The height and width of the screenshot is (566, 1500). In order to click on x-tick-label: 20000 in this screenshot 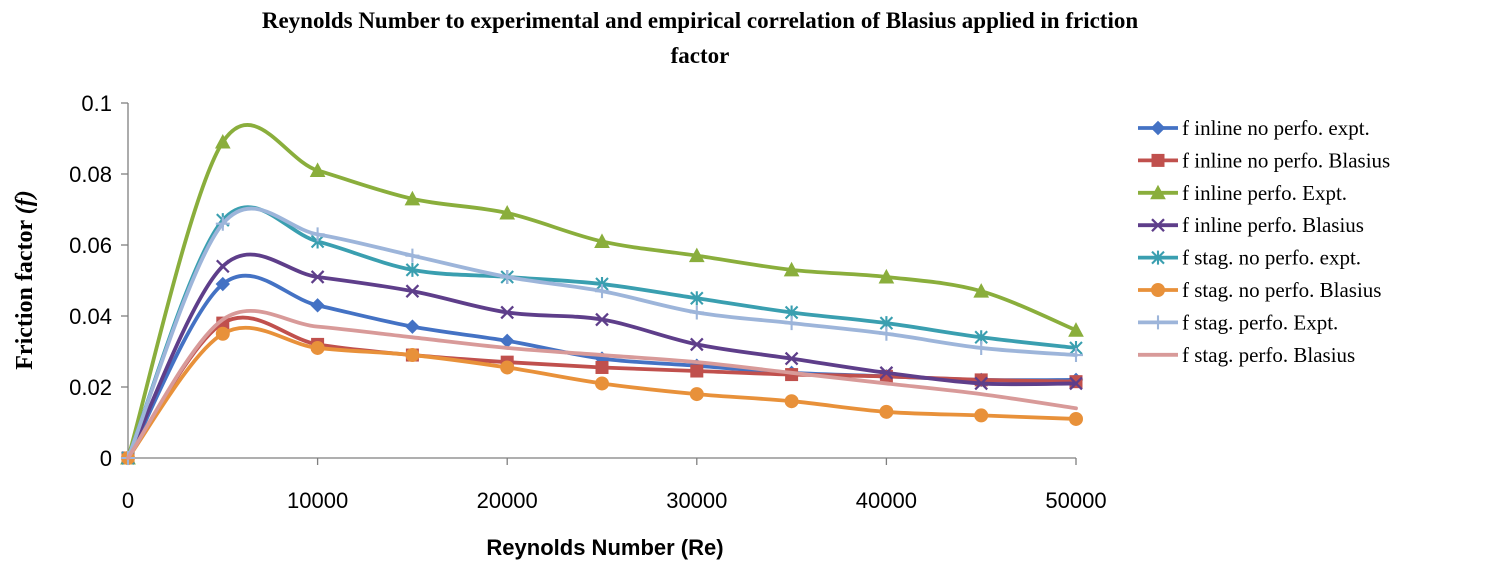, I will do `click(507, 500)`.